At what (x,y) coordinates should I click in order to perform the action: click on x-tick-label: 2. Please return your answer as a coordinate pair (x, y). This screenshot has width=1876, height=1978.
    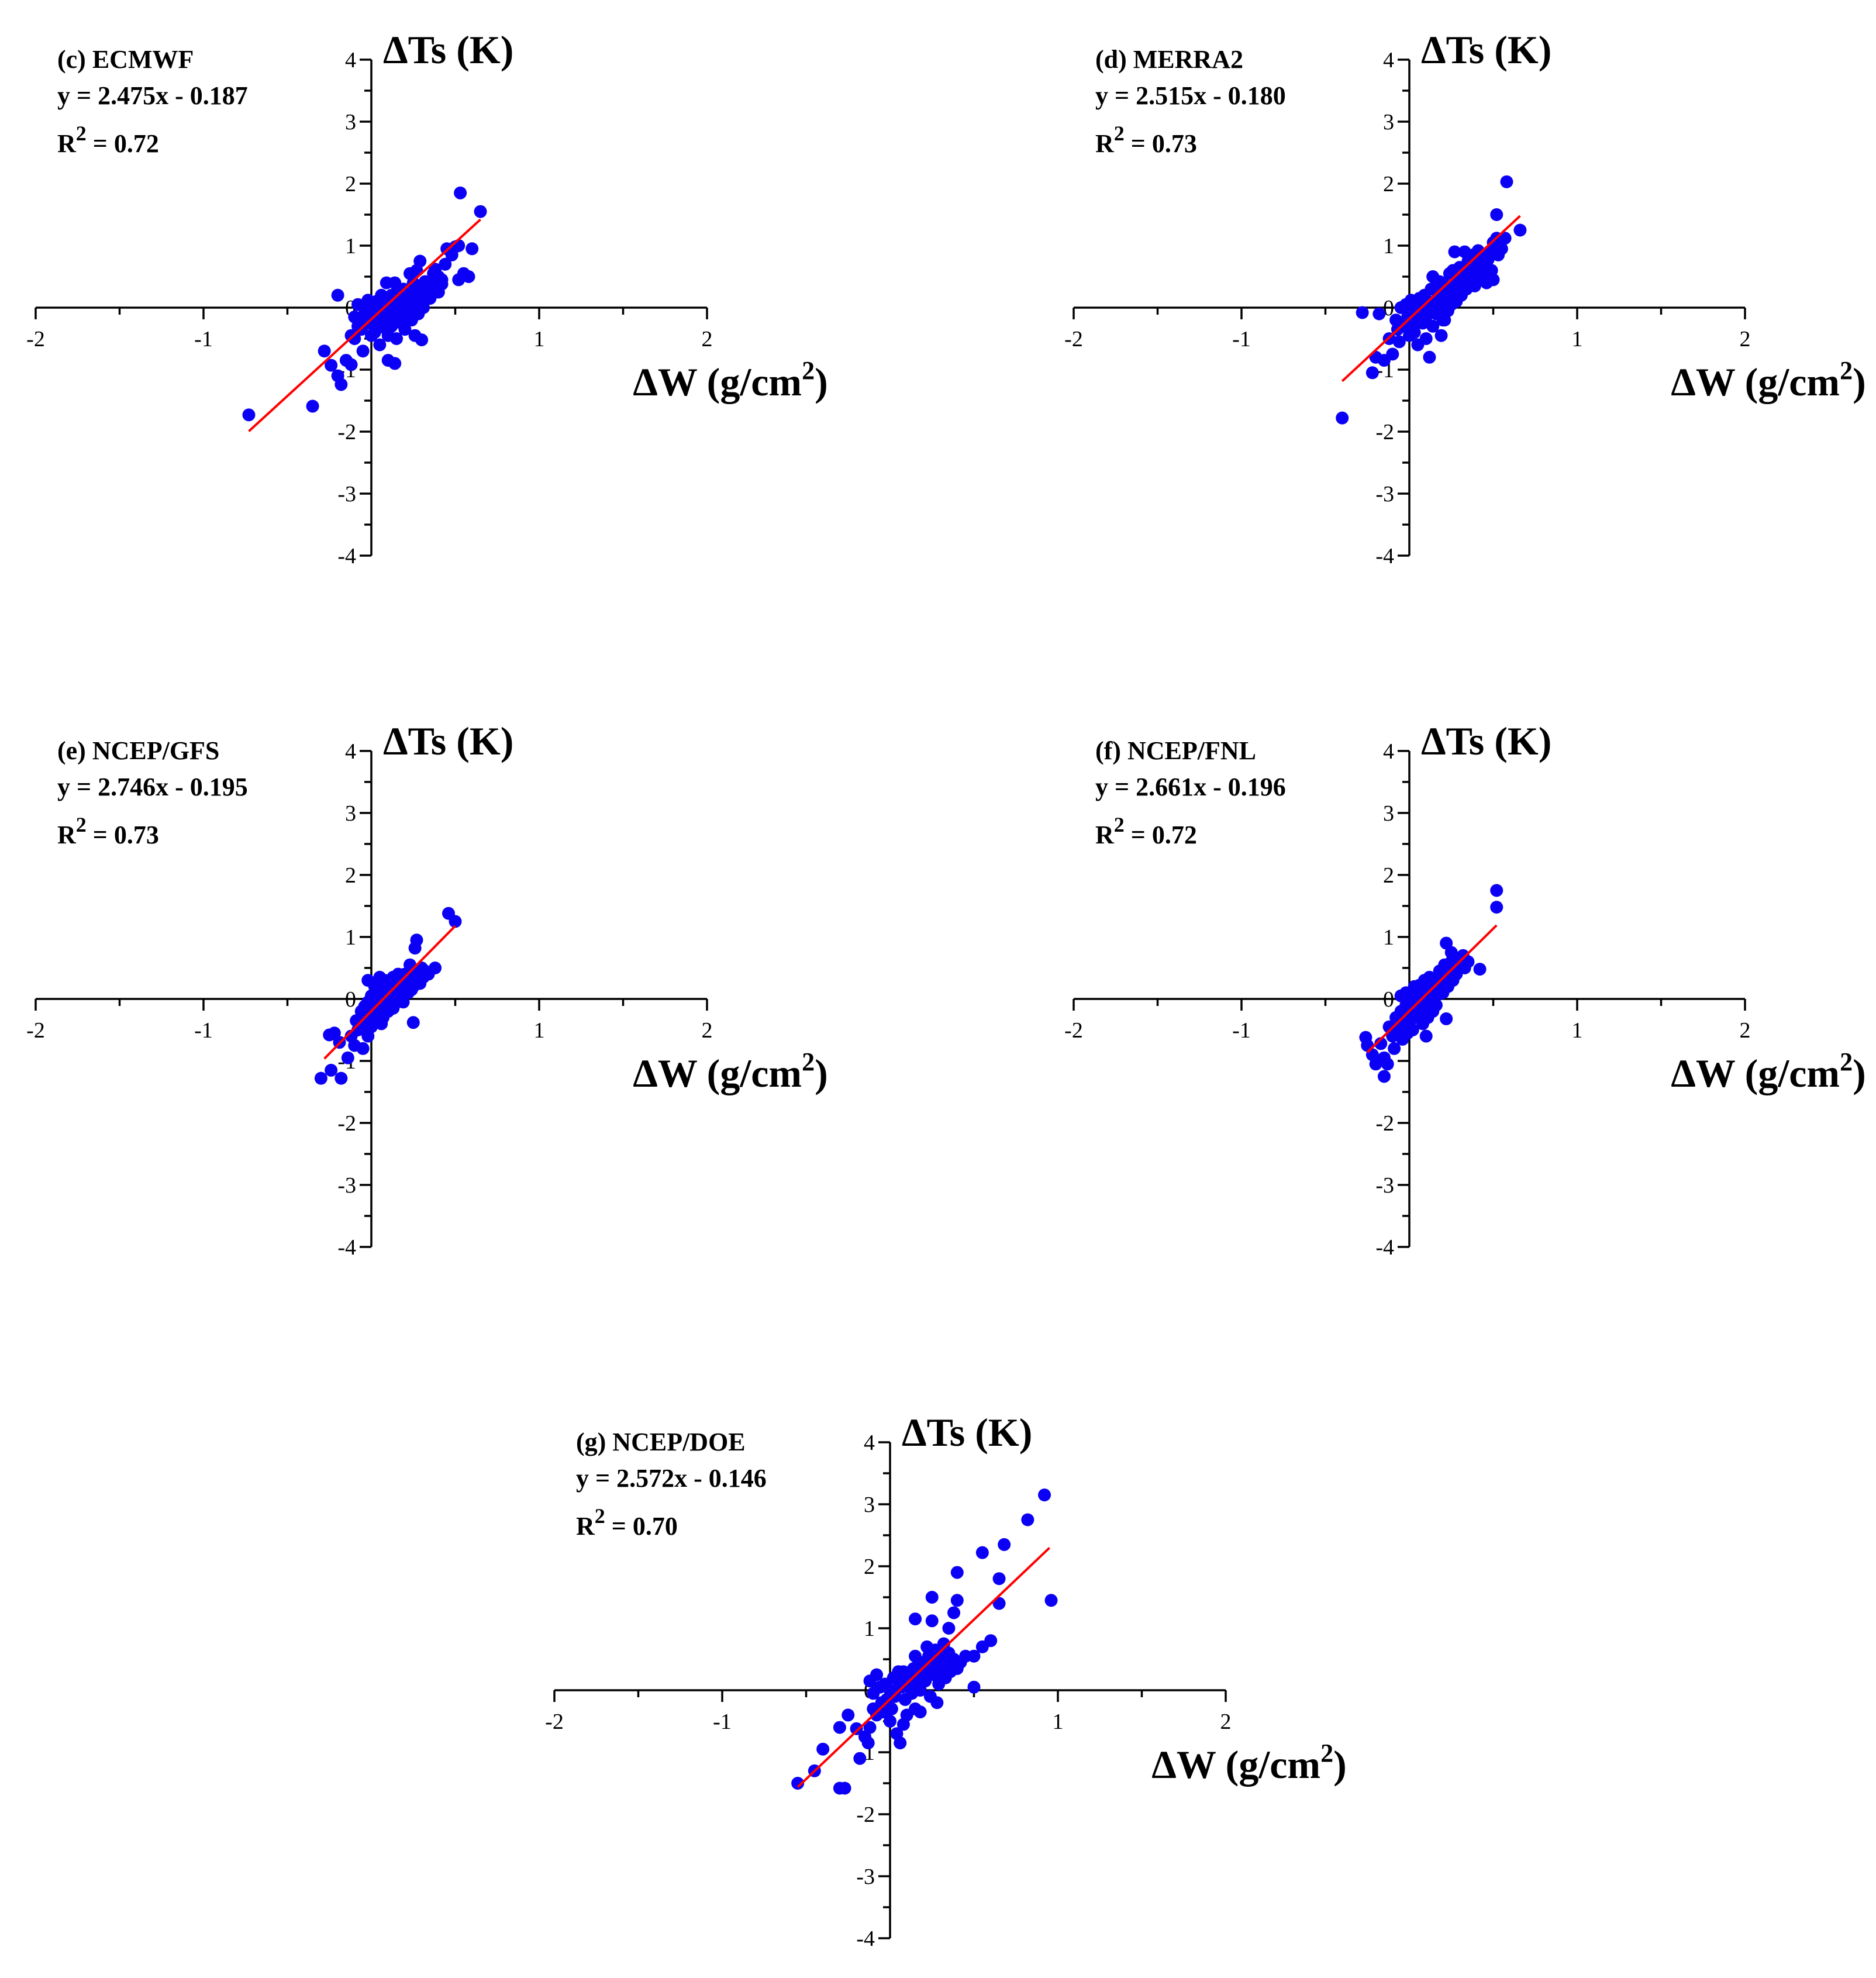
    Looking at the image, I should click on (1226, 1722).